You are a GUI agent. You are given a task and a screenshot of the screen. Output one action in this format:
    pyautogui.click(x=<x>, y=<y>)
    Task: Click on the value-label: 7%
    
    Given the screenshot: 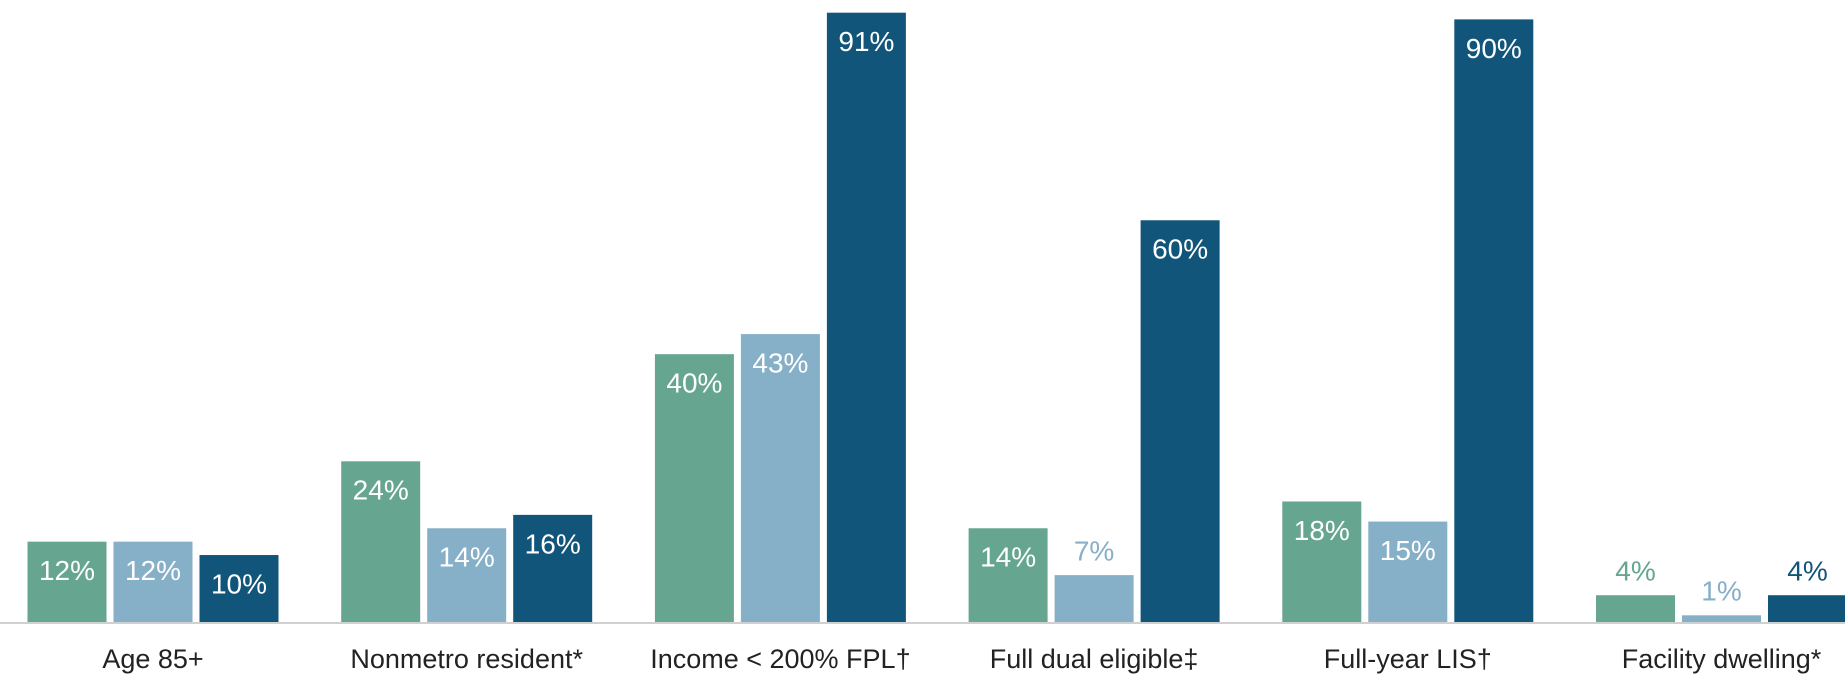 What is the action you would take?
    pyautogui.click(x=1094, y=551)
    